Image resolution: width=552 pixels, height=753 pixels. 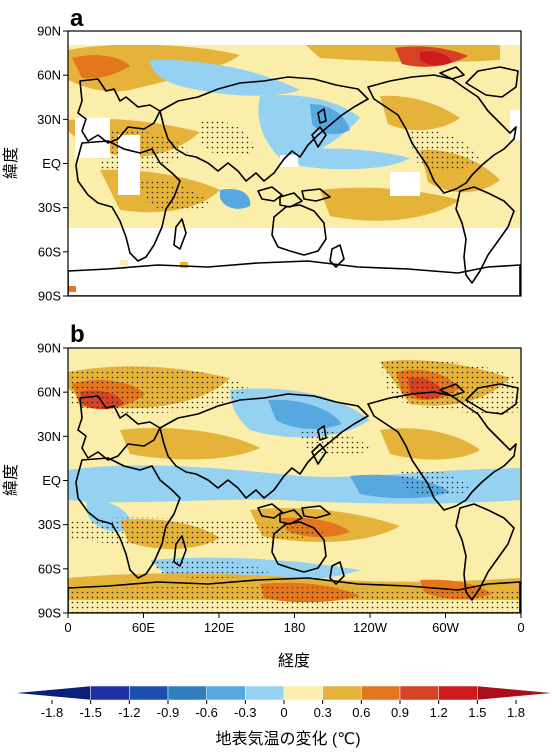 I want to click on colorbar-swatches, so click(x=282, y=693).